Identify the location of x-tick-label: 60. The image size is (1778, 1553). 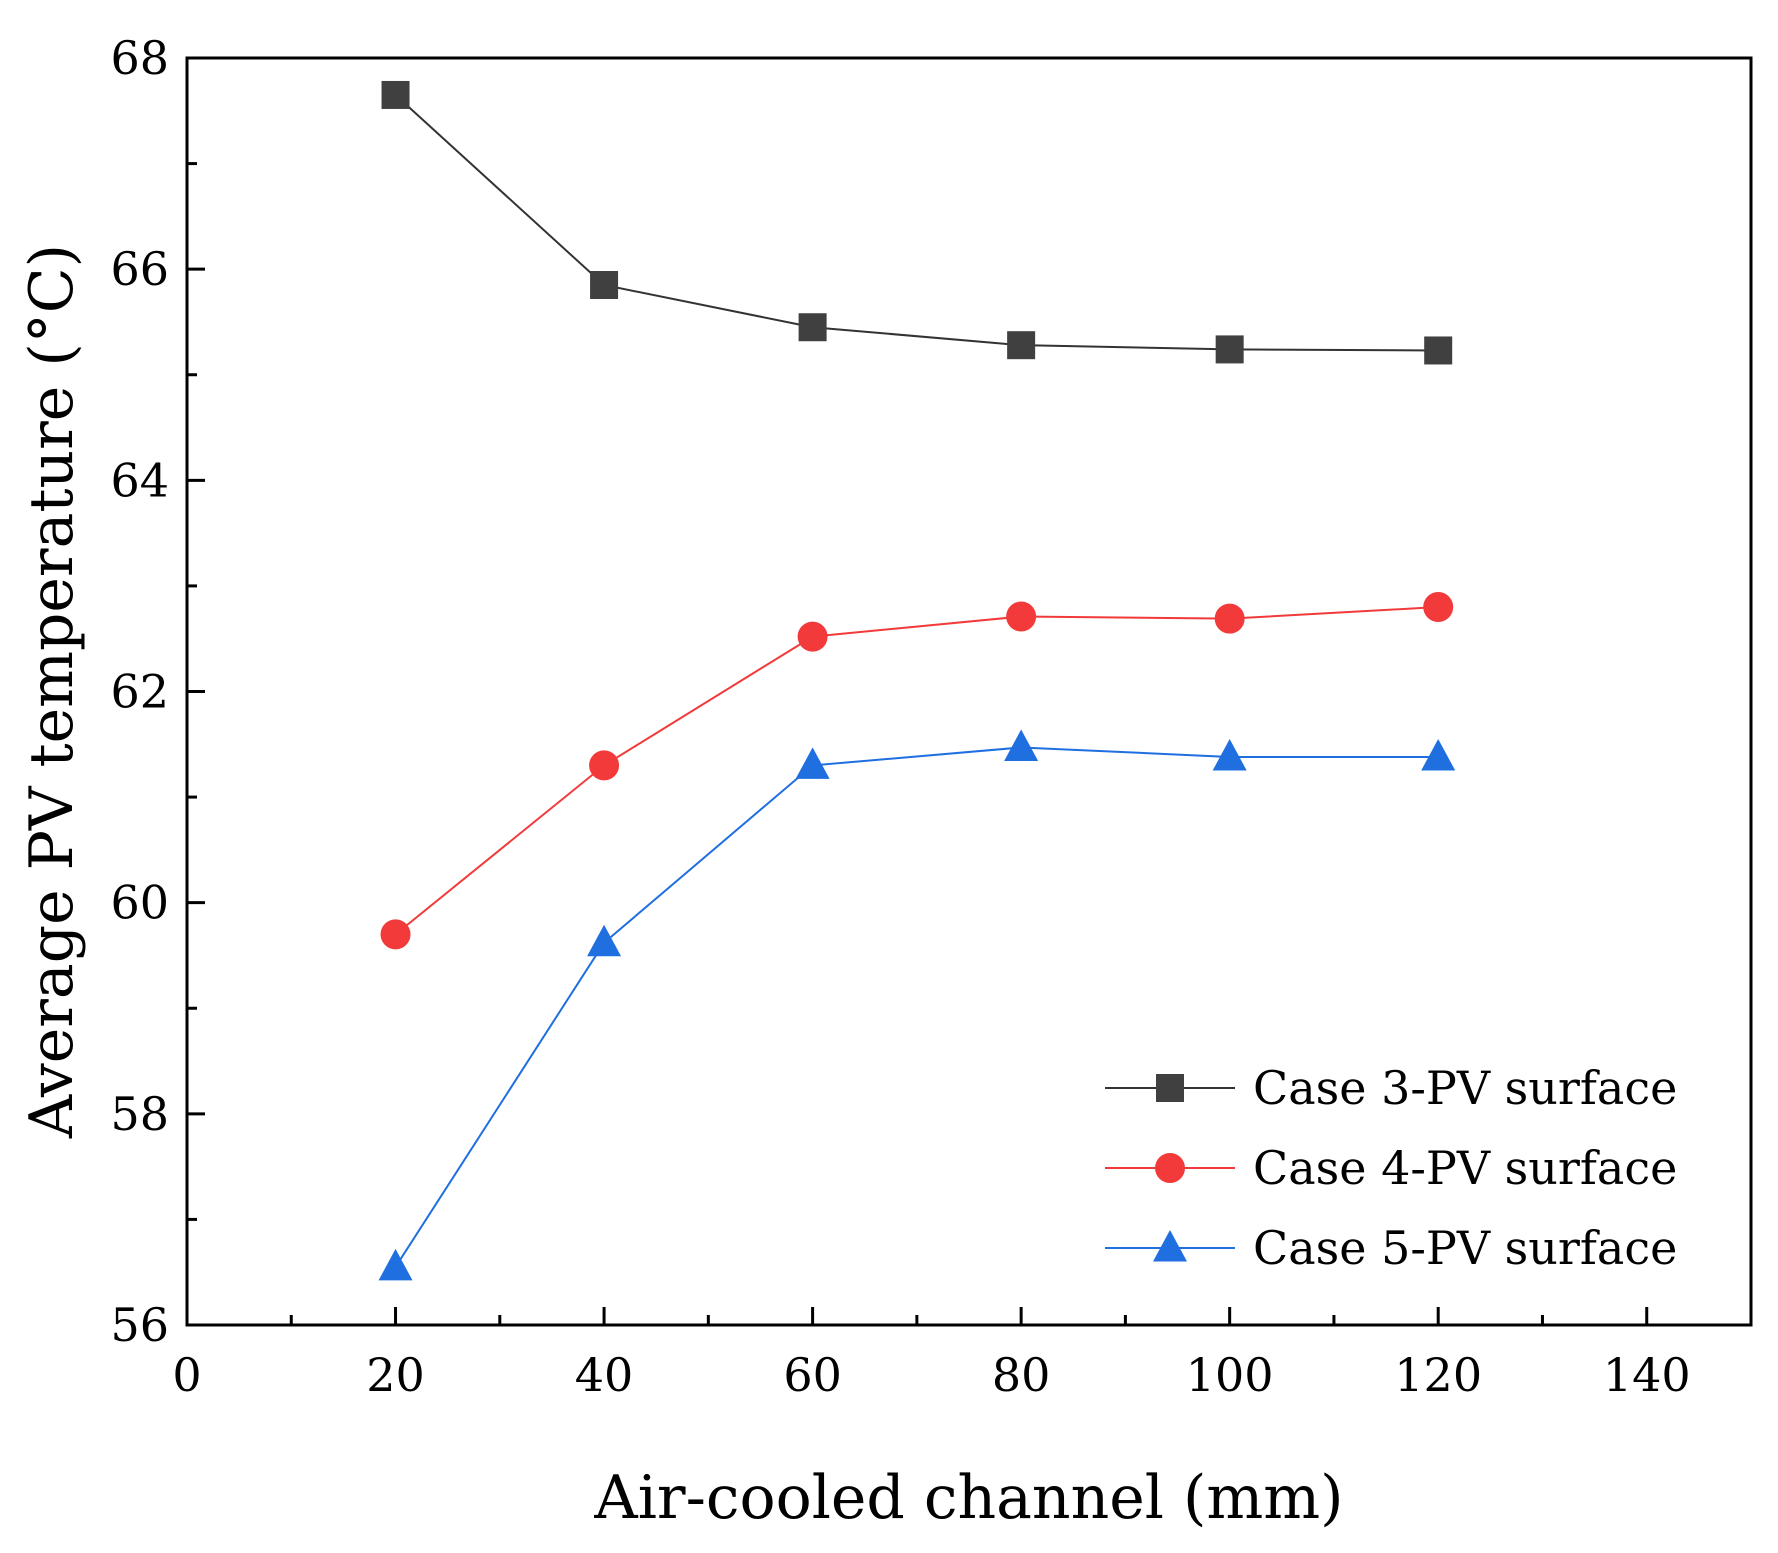
(812, 1375).